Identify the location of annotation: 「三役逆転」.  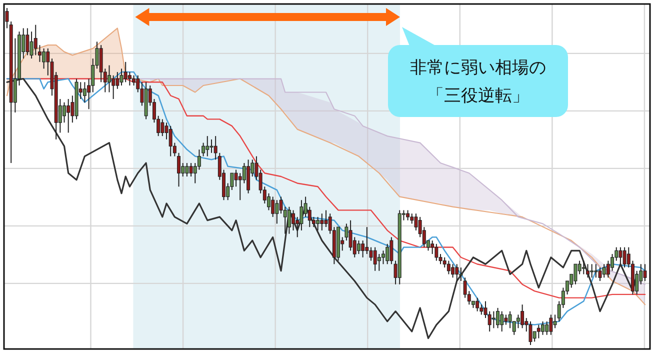
(478, 95).